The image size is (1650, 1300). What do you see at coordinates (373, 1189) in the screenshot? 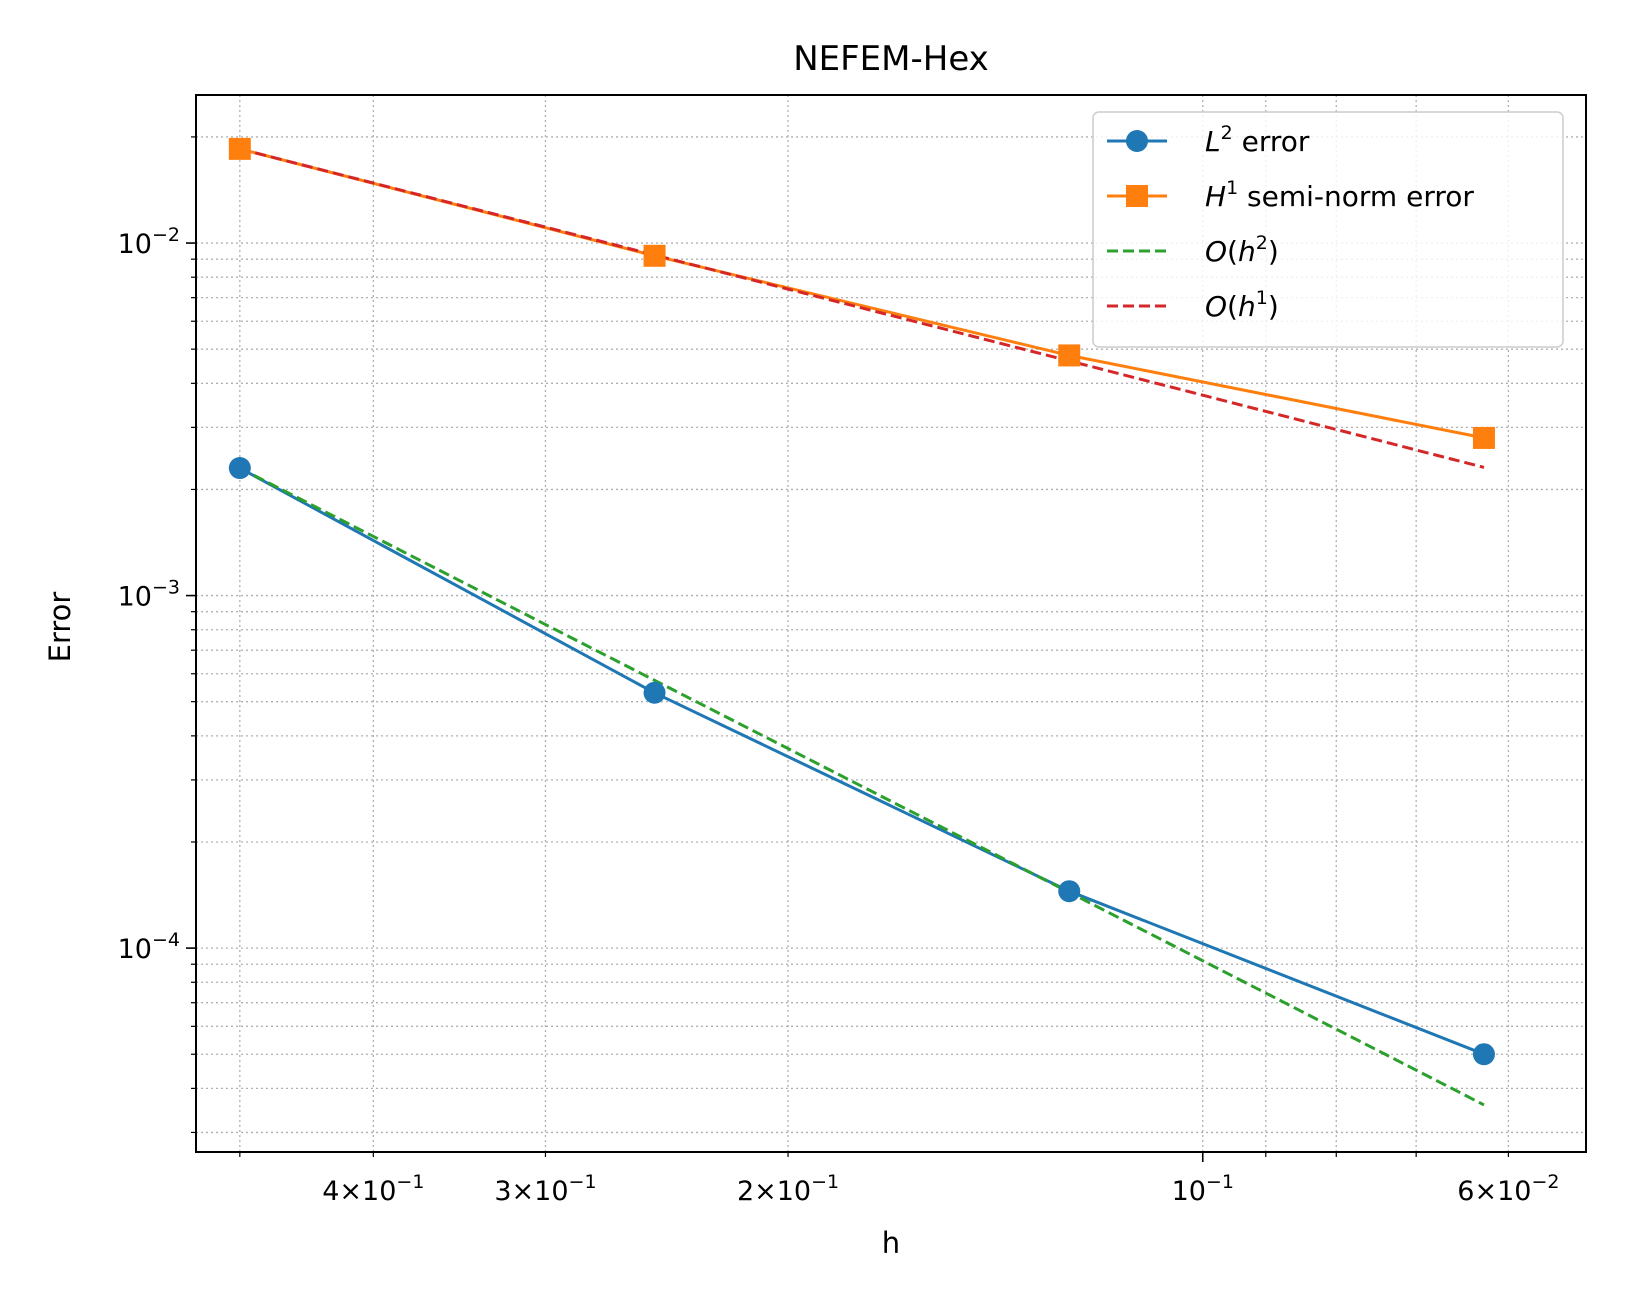
I see `x-tick-label: 4×10⁻¹` at bounding box center [373, 1189].